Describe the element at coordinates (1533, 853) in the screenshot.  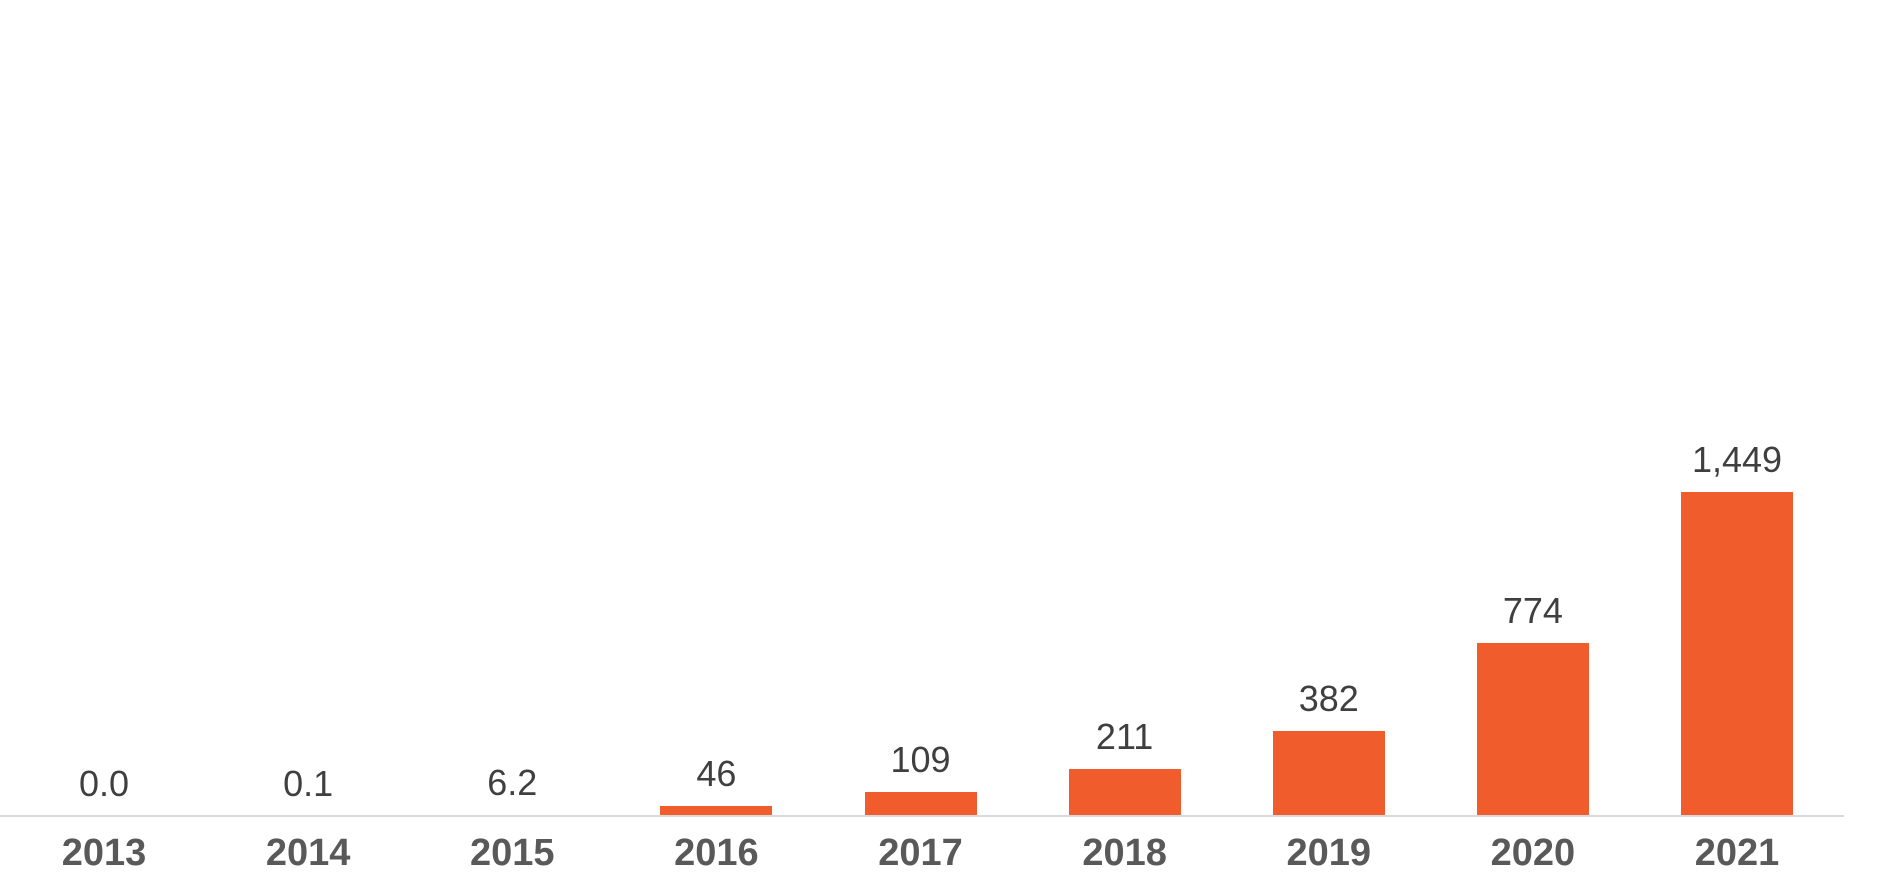
I see `x-axis-tick-label: 2020` at that location.